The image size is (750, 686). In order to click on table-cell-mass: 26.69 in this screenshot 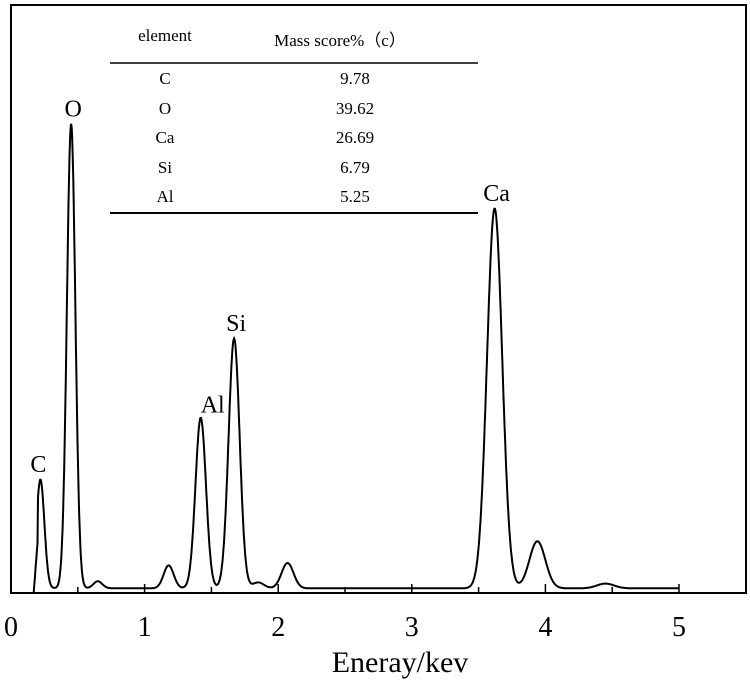, I will do `click(355, 137)`.